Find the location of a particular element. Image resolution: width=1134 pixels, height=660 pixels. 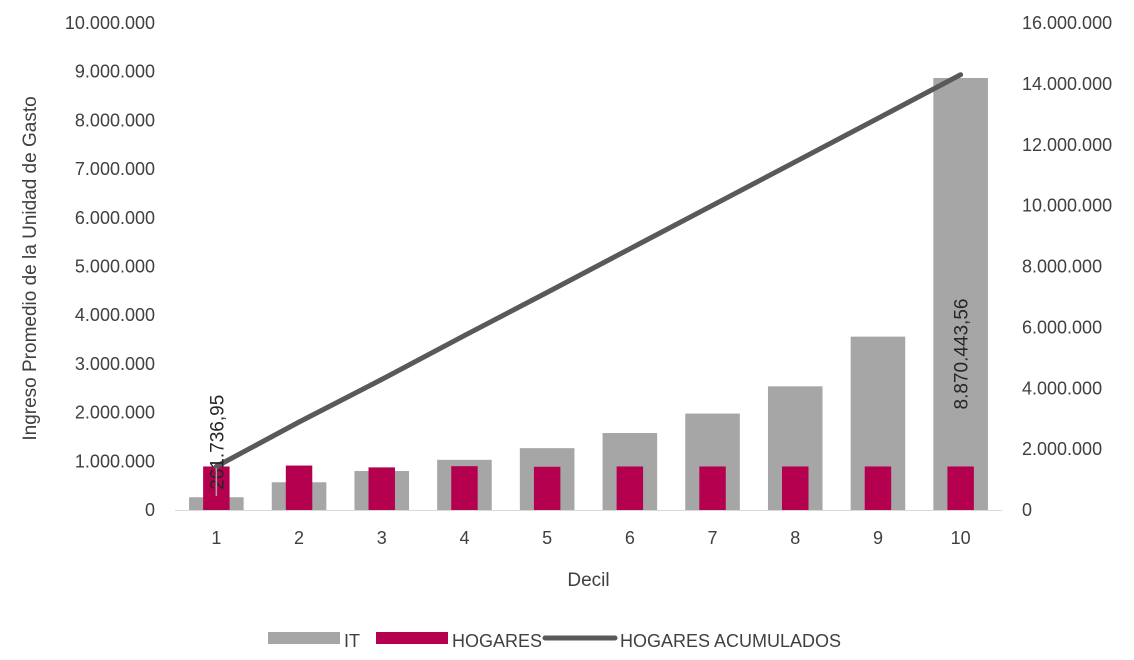

right-tick-label: 2.000.000 is located at coordinates (1062, 449).